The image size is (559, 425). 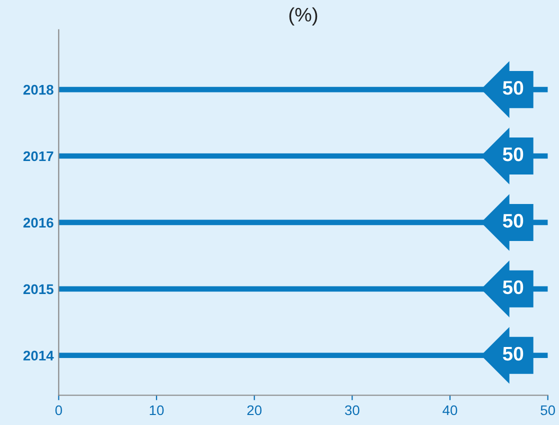 What do you see at coordinates (58, 410) in the screenshot?
I see `x-tick-label: 0` at bounding box center [58, 410].